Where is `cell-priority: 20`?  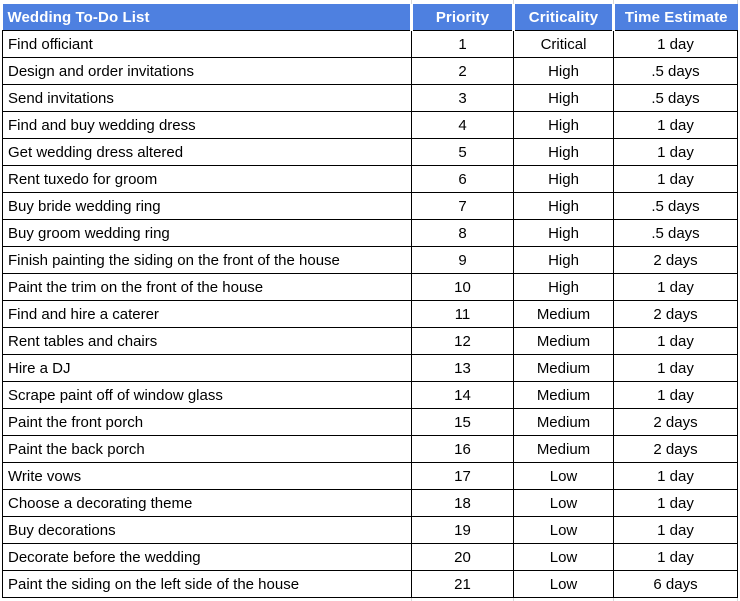
cell-priority: 20 is located at coordinates (462, 557).